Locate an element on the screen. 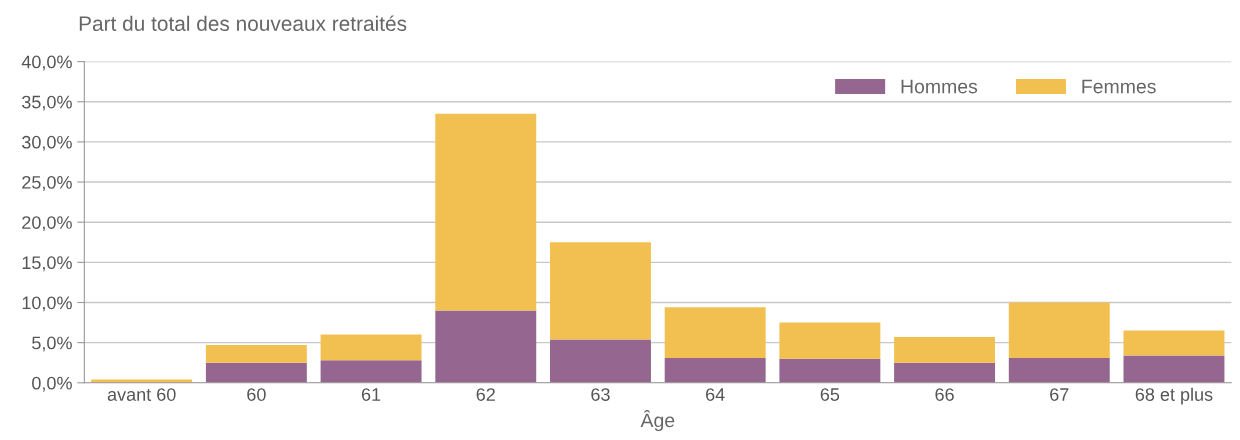 This screenshot has width=1240, height=440. x-tick-label: 64 is located at coordinates (715, 394).